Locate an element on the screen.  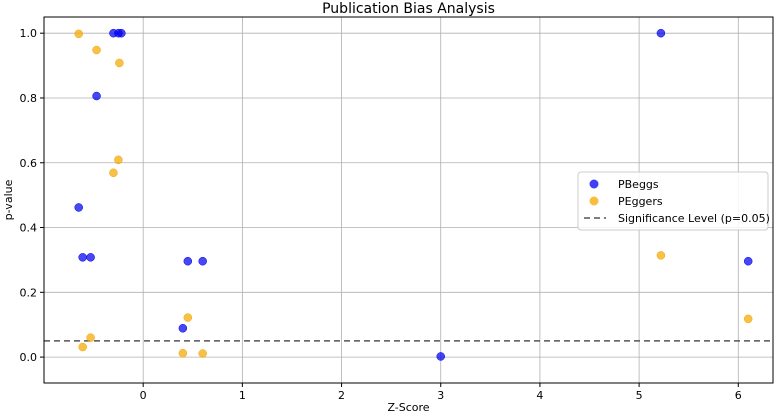
y-tick-label: 1.0 is located at coordinates (29, 33).